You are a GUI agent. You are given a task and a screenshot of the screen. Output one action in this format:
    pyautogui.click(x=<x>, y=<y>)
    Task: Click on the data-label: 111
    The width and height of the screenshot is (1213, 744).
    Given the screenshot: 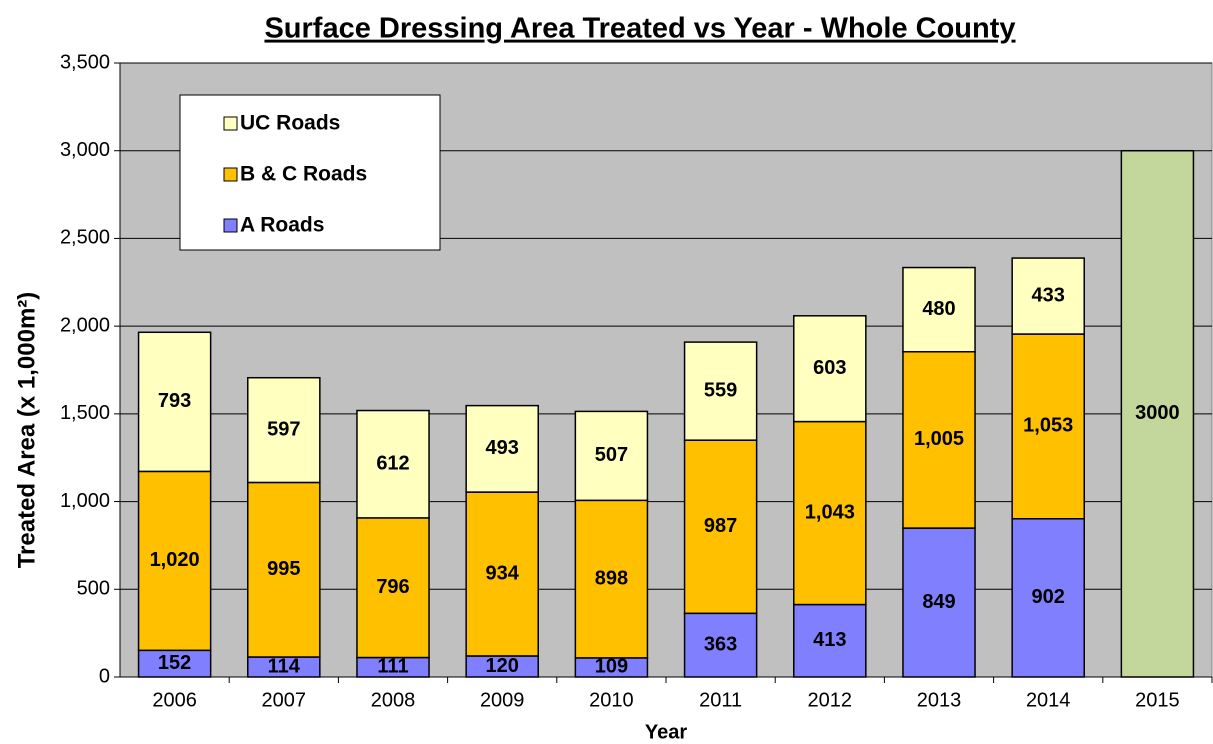 What is the action you would take?
    pyautogui.click(x=392, y=667)
    